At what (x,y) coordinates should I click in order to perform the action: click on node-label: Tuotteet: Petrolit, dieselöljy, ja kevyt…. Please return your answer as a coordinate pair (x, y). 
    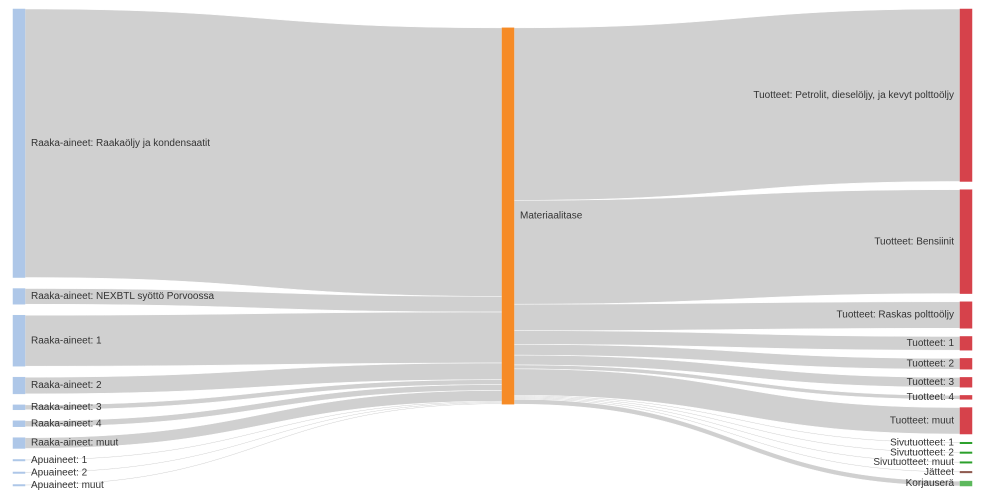
    Looking at the image, I should click on (853, 95).